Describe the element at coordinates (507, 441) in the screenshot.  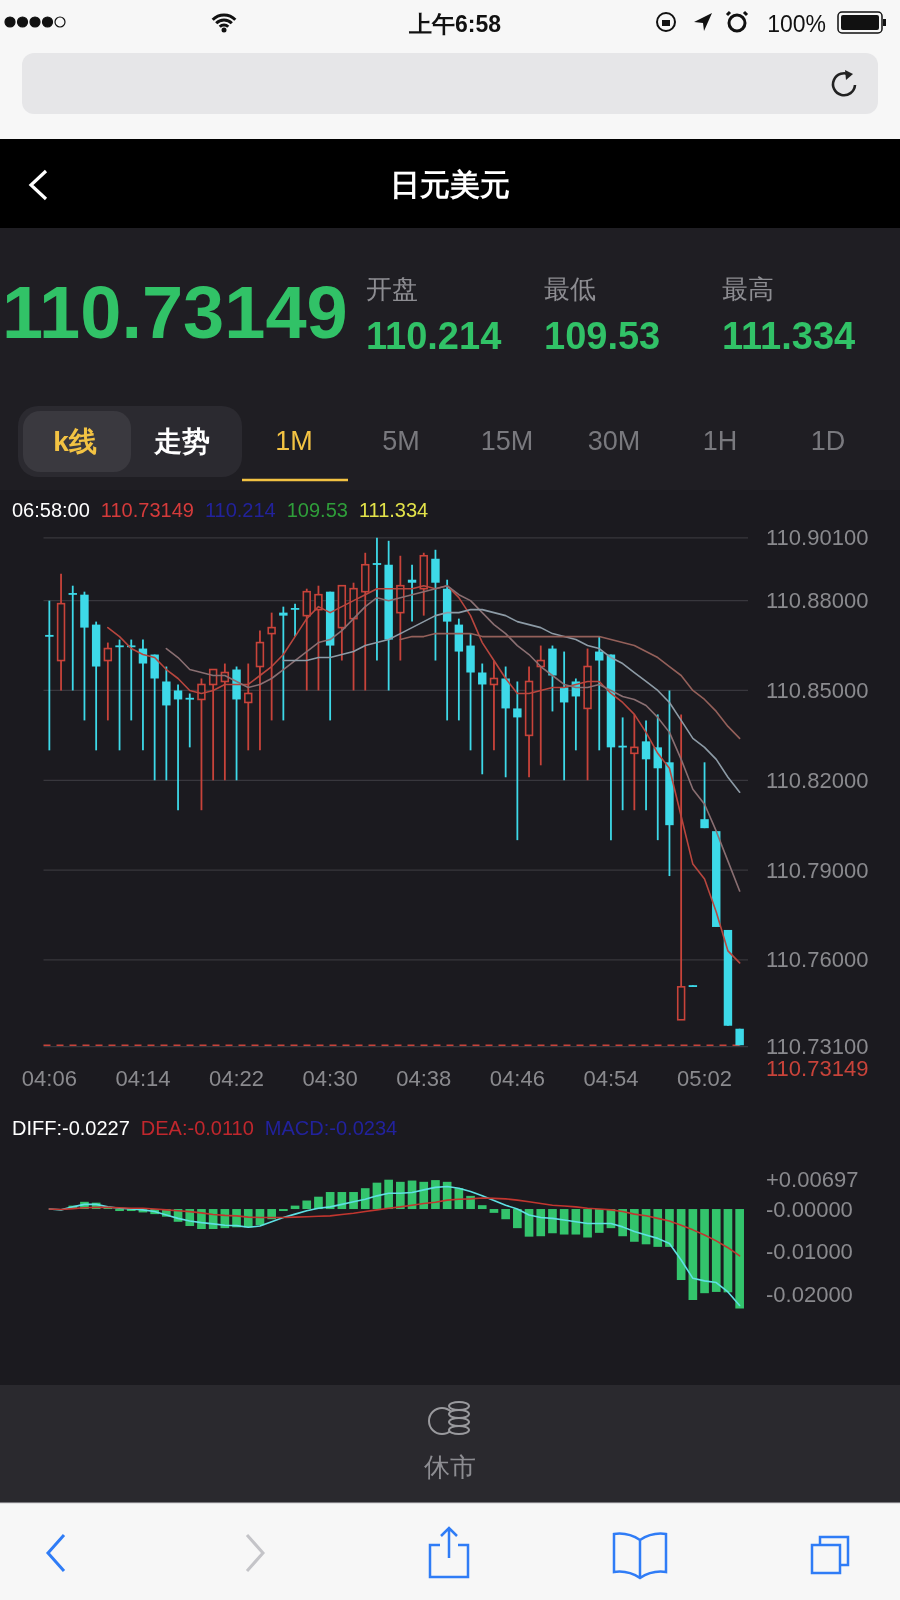
I see `text: 15M` at that location.